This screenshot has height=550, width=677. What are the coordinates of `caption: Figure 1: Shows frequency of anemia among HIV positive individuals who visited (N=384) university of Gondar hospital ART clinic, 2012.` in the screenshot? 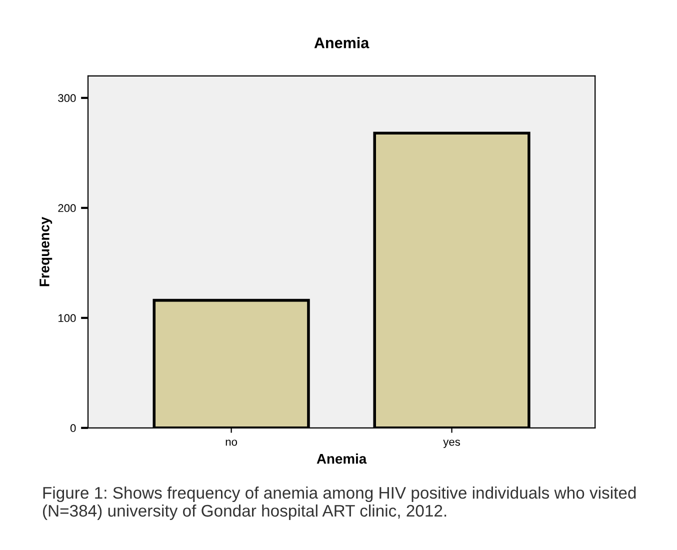 It's located at (339, 503).